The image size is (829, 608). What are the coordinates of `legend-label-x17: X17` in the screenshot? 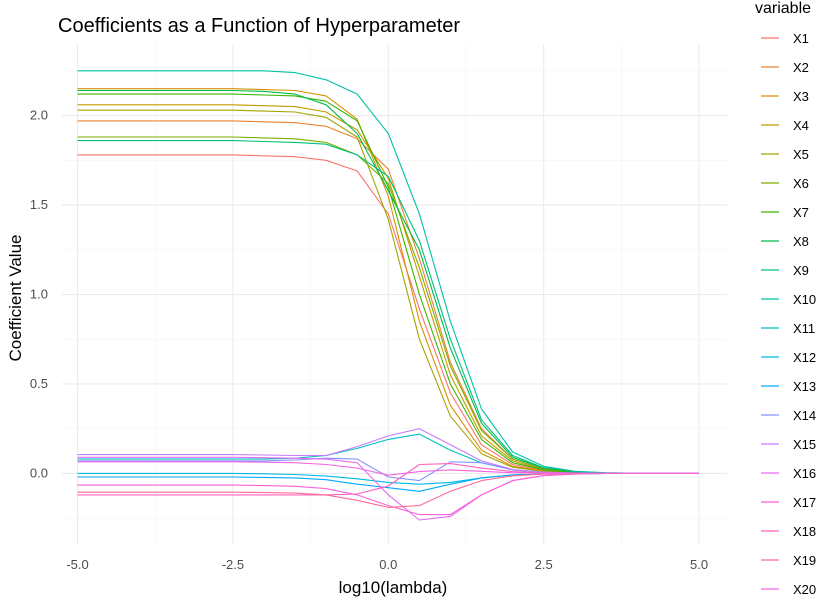 It's located at (804, 502).